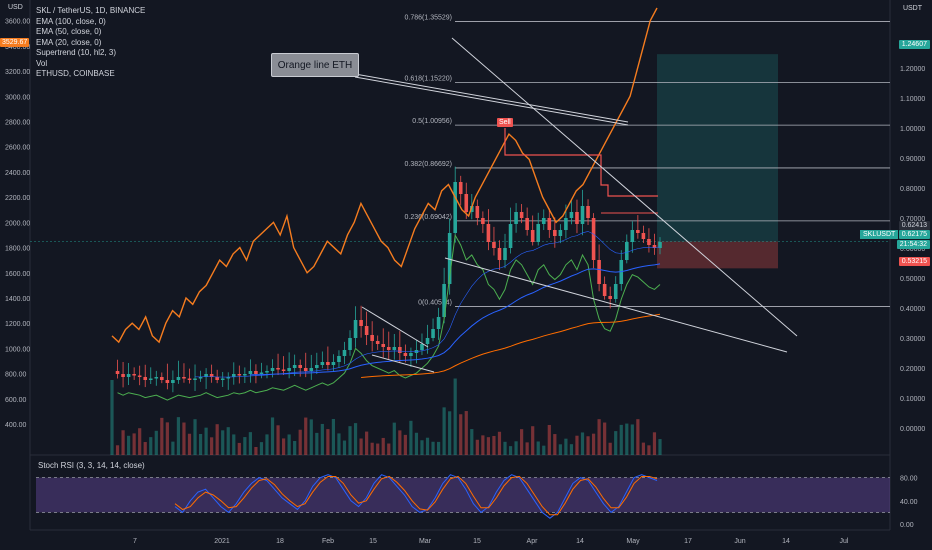  Describe the element at coordinates (912, 429) in the screenshot. I see `right-tick-label: 0.00000` at that location.